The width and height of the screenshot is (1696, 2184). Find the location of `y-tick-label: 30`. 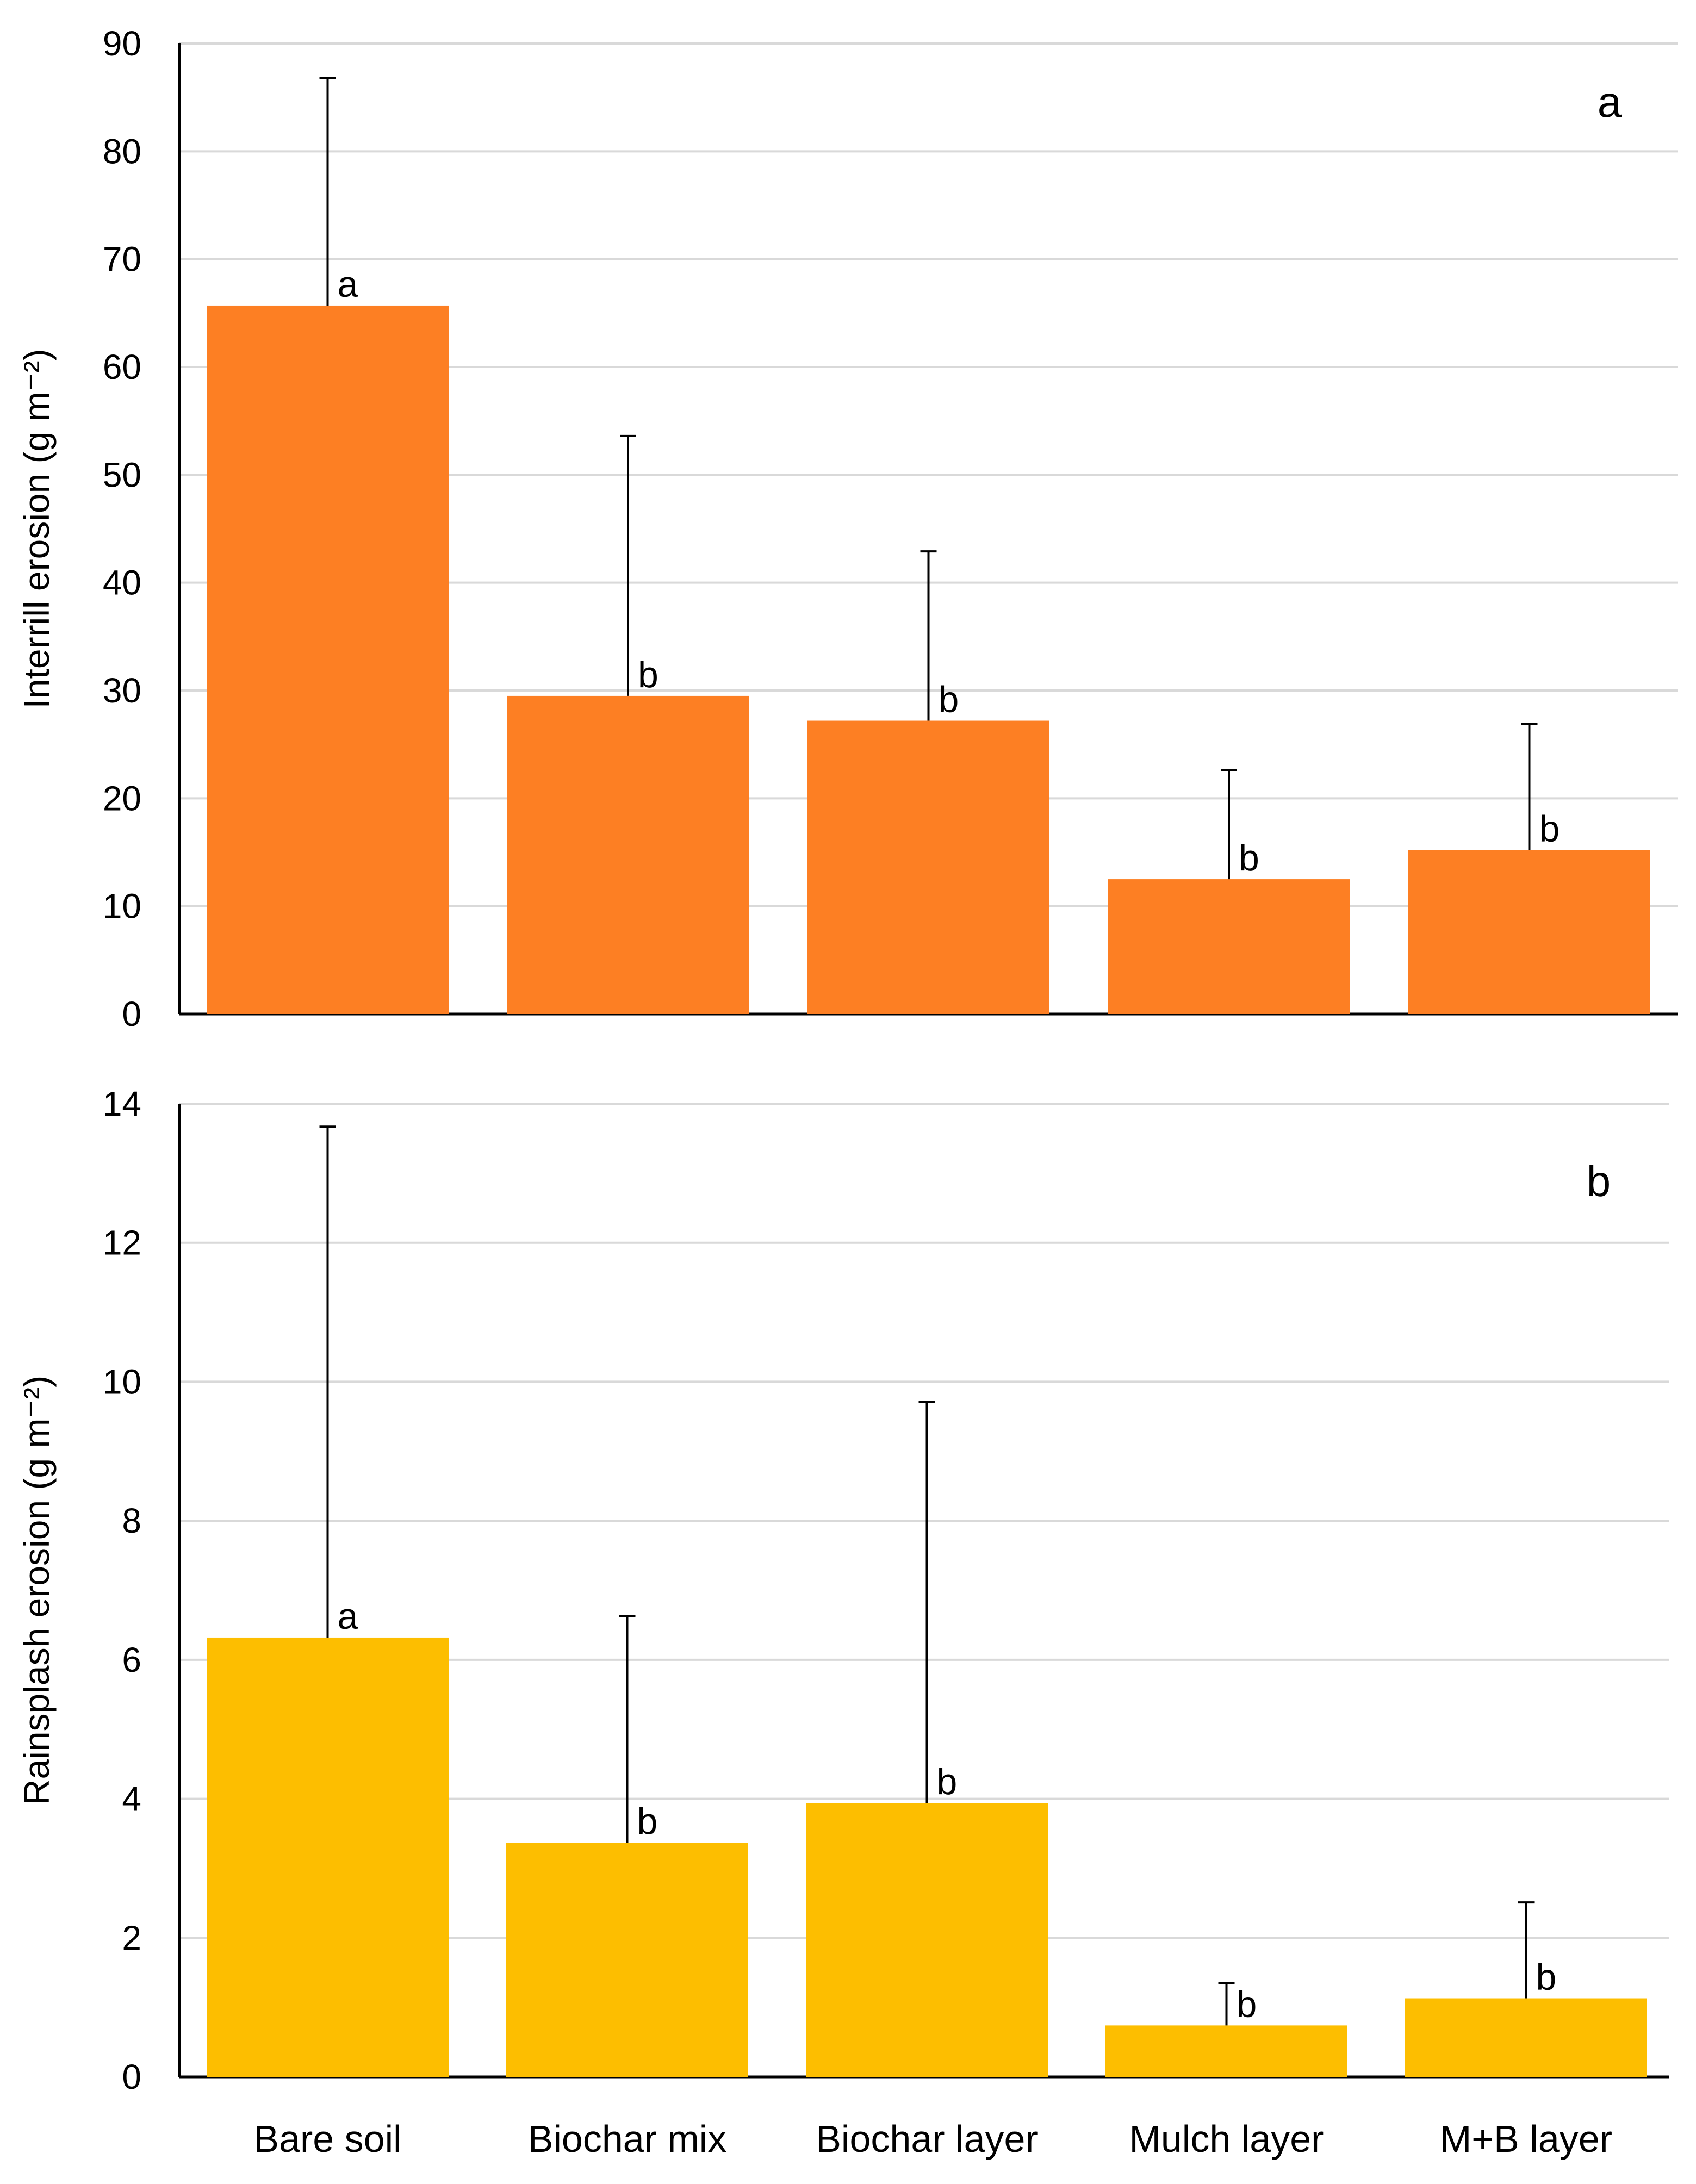

y-tick-label: 30 is located at coordinates (122, 690).